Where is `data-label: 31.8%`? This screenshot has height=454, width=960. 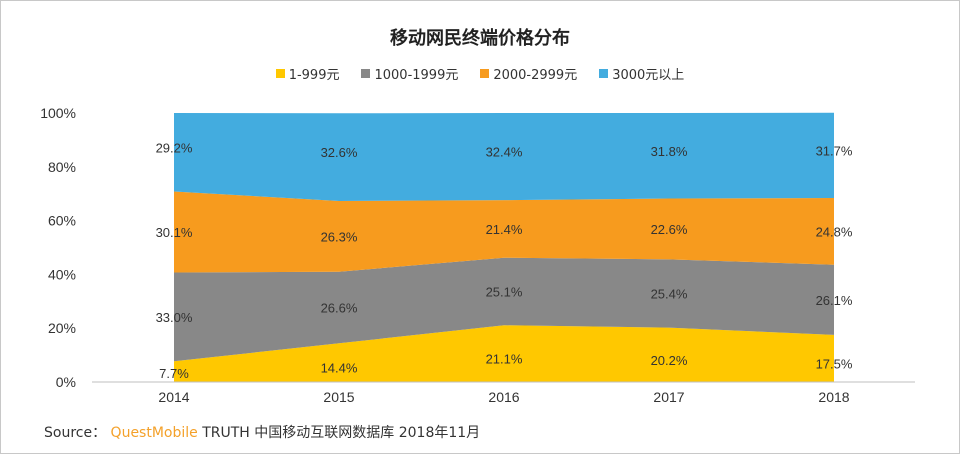
data-label: 31.8% is located at coordinates (669, 151).